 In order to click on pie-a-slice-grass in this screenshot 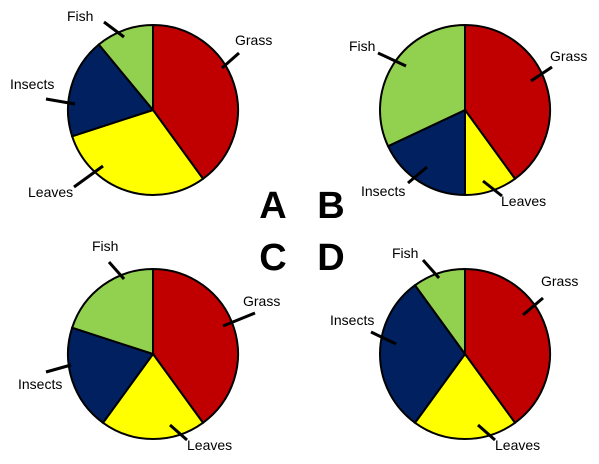, I will do `click(195, 102)`.